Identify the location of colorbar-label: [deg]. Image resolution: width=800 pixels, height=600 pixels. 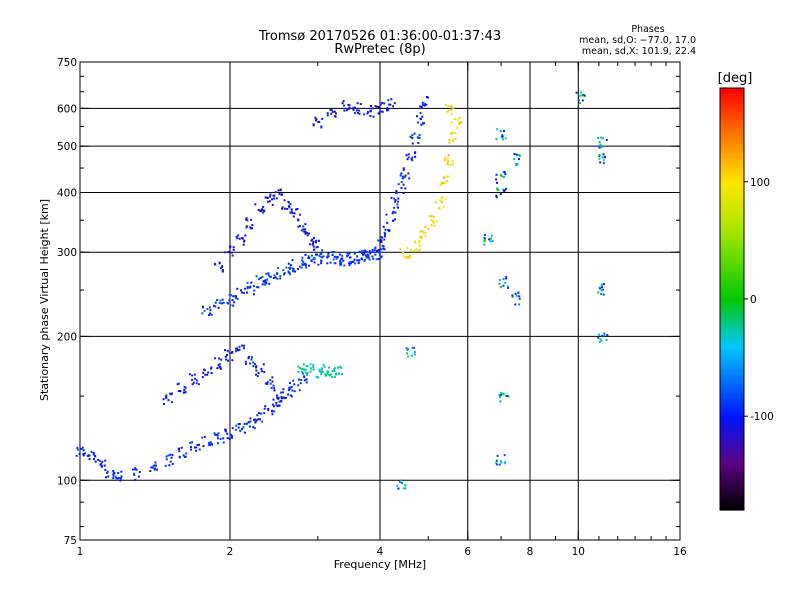
(735, 78).